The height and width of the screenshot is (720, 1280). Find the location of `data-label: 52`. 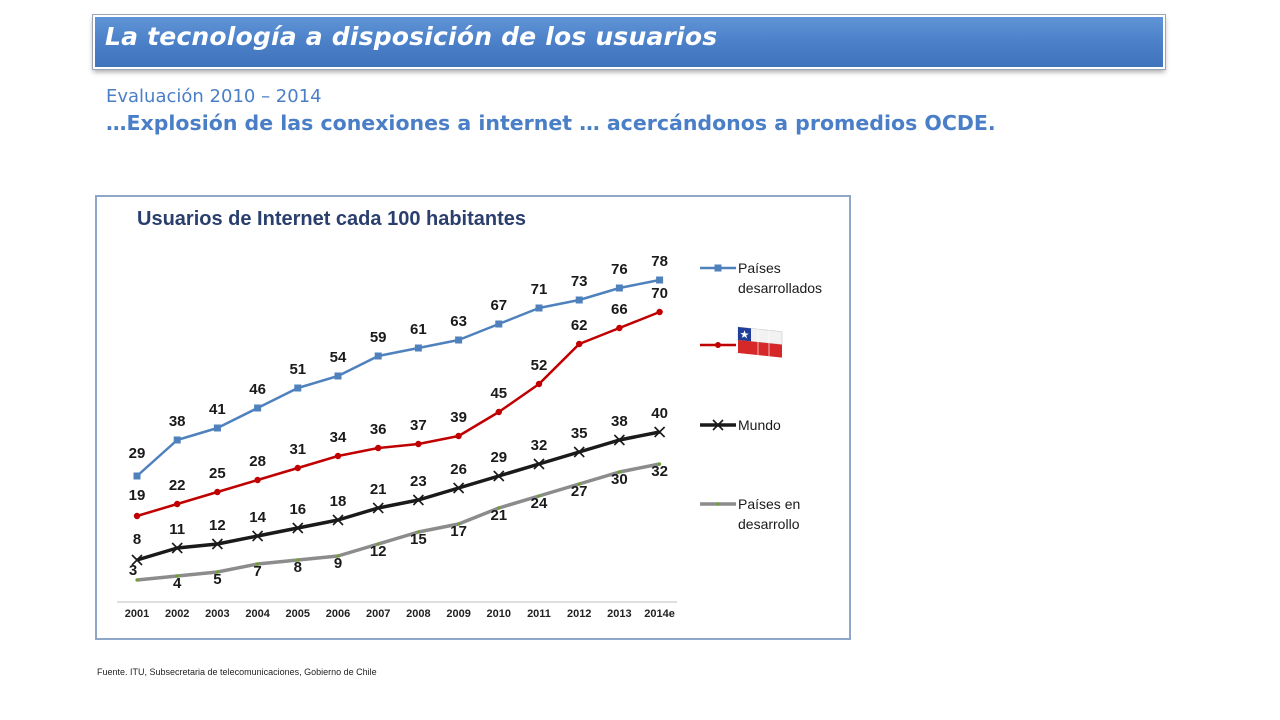

data-label: 52 is located at coordinates (539, 365).